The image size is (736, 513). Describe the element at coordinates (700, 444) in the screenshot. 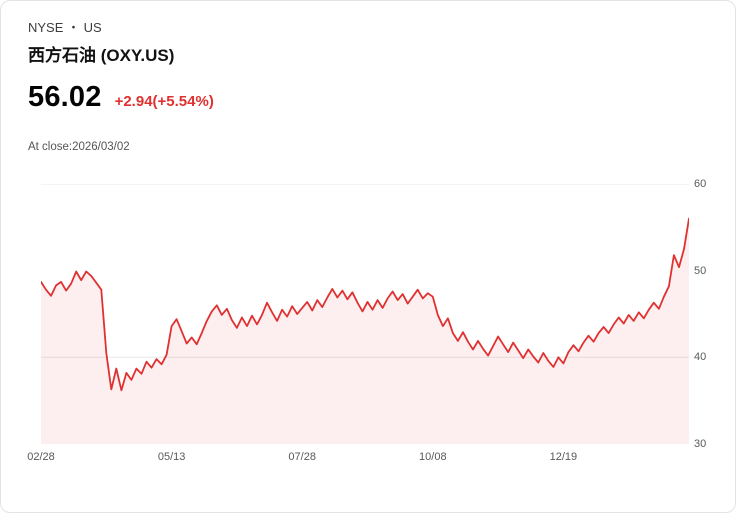

I see `y-axis-tick-label: 30` at that location.